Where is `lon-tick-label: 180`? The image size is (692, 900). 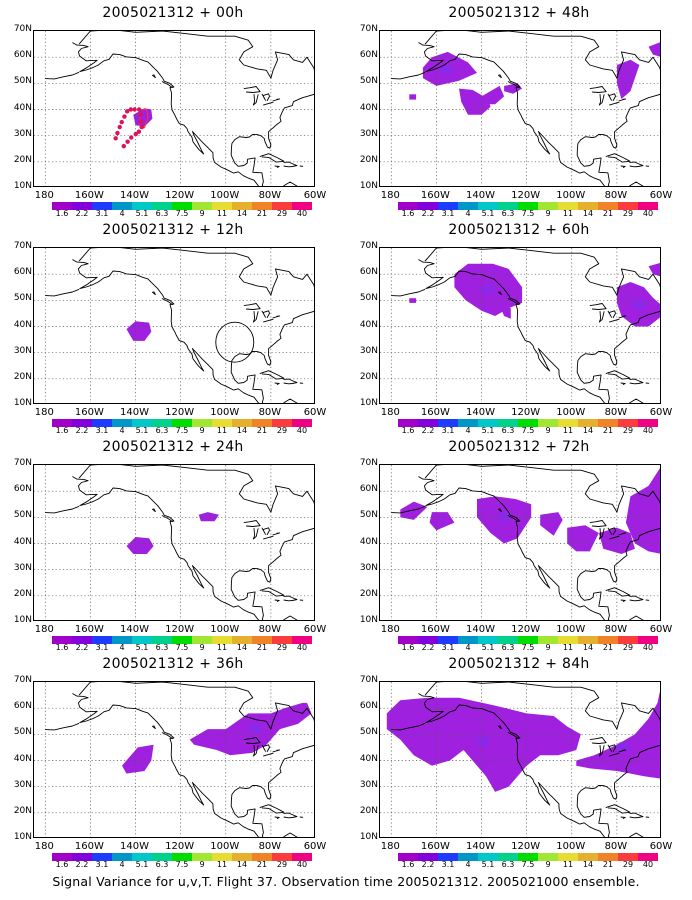
lon-tick-label: 180 is located at coordinates (390, 195).